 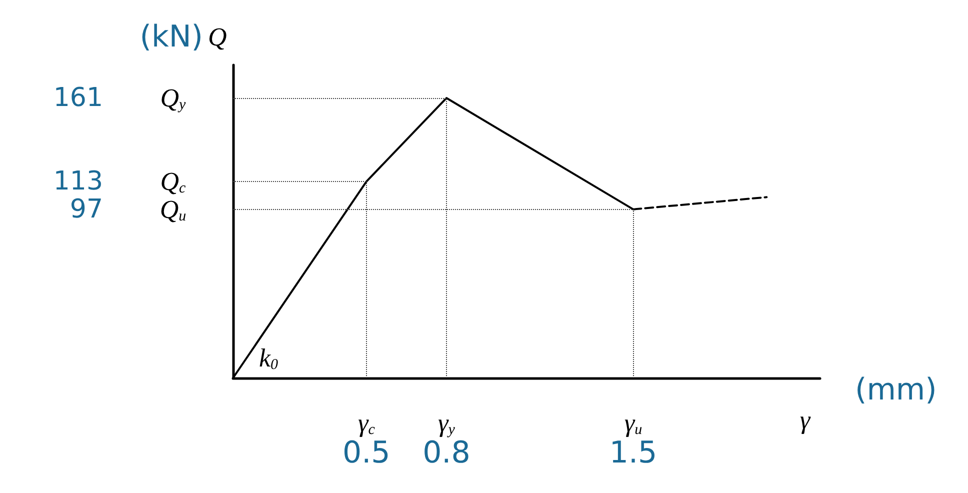 What do you see at coordinates (183, 37) in the screenshot?
I see `y-axis-title: (kN) Q` at bounding box center [183, 37].